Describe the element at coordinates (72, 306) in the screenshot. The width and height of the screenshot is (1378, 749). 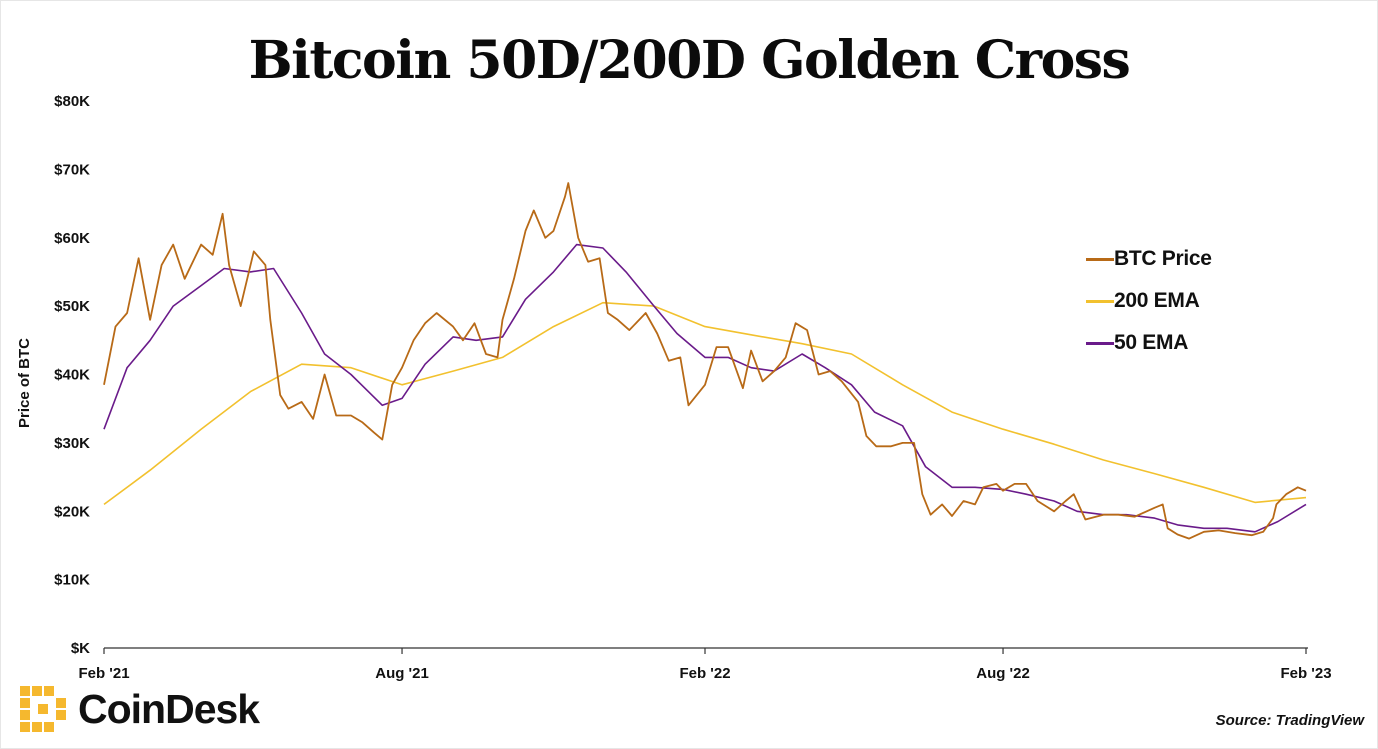
I see `y-tick-label: $50K` at that location.